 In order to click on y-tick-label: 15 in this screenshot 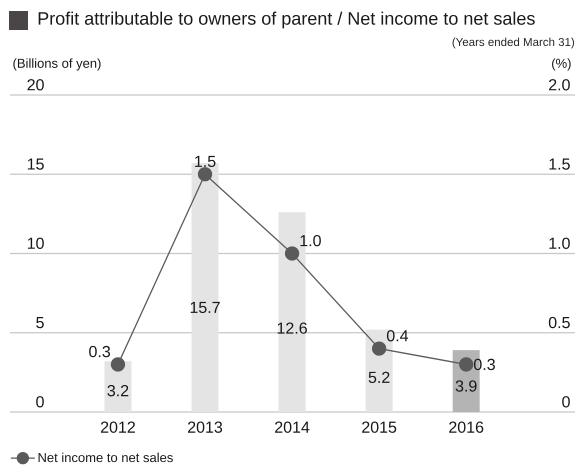, I will do `click(36, 164)`.